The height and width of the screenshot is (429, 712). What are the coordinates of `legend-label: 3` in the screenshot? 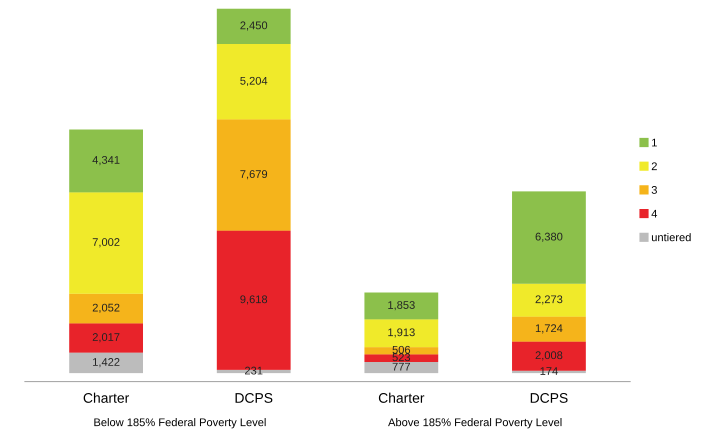 It's located at (654, 190).